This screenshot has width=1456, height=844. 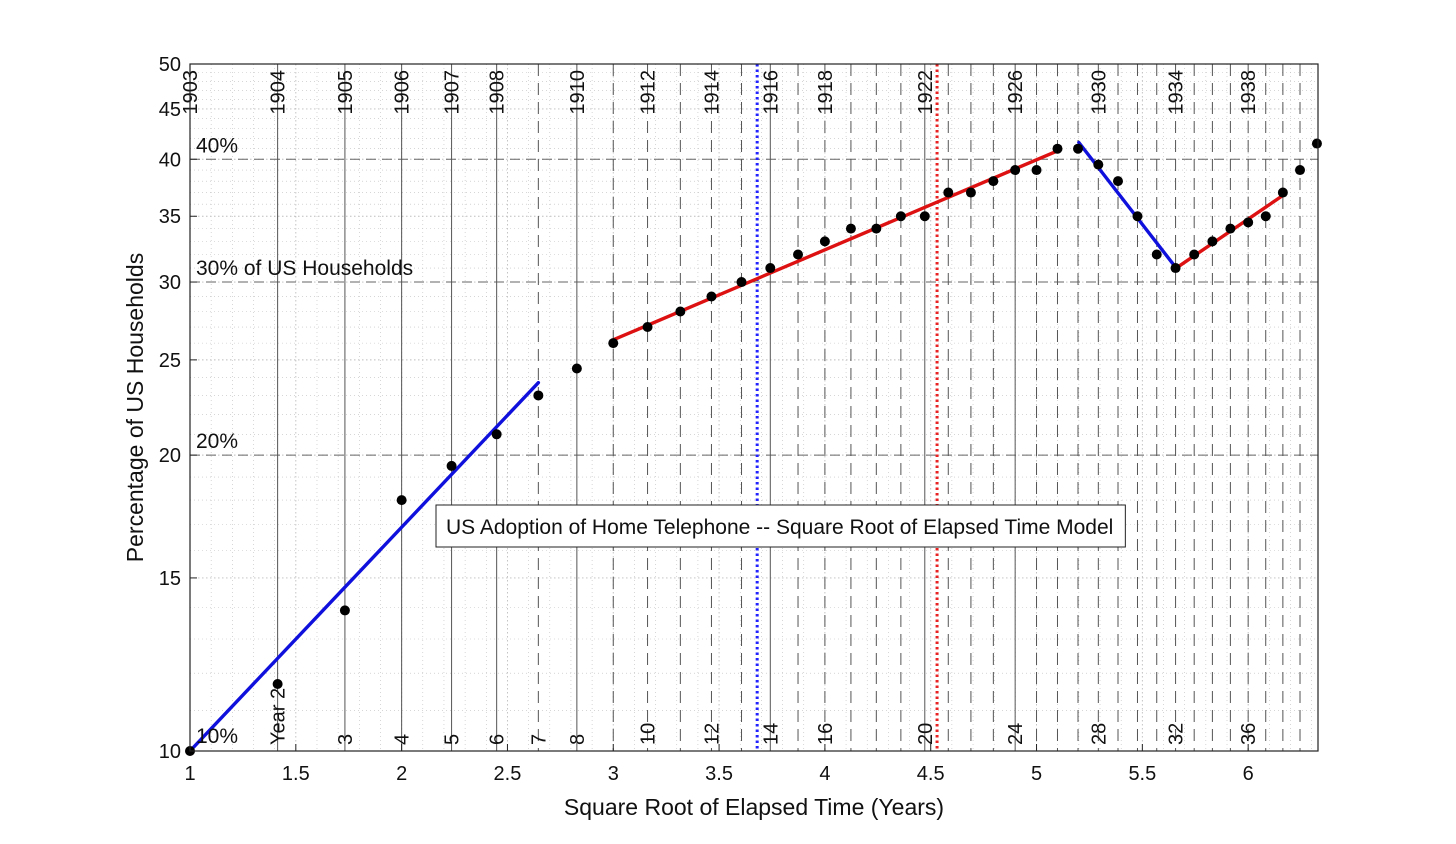 I want to click on x-tick-label: 5, so click(x=1036, y=774).